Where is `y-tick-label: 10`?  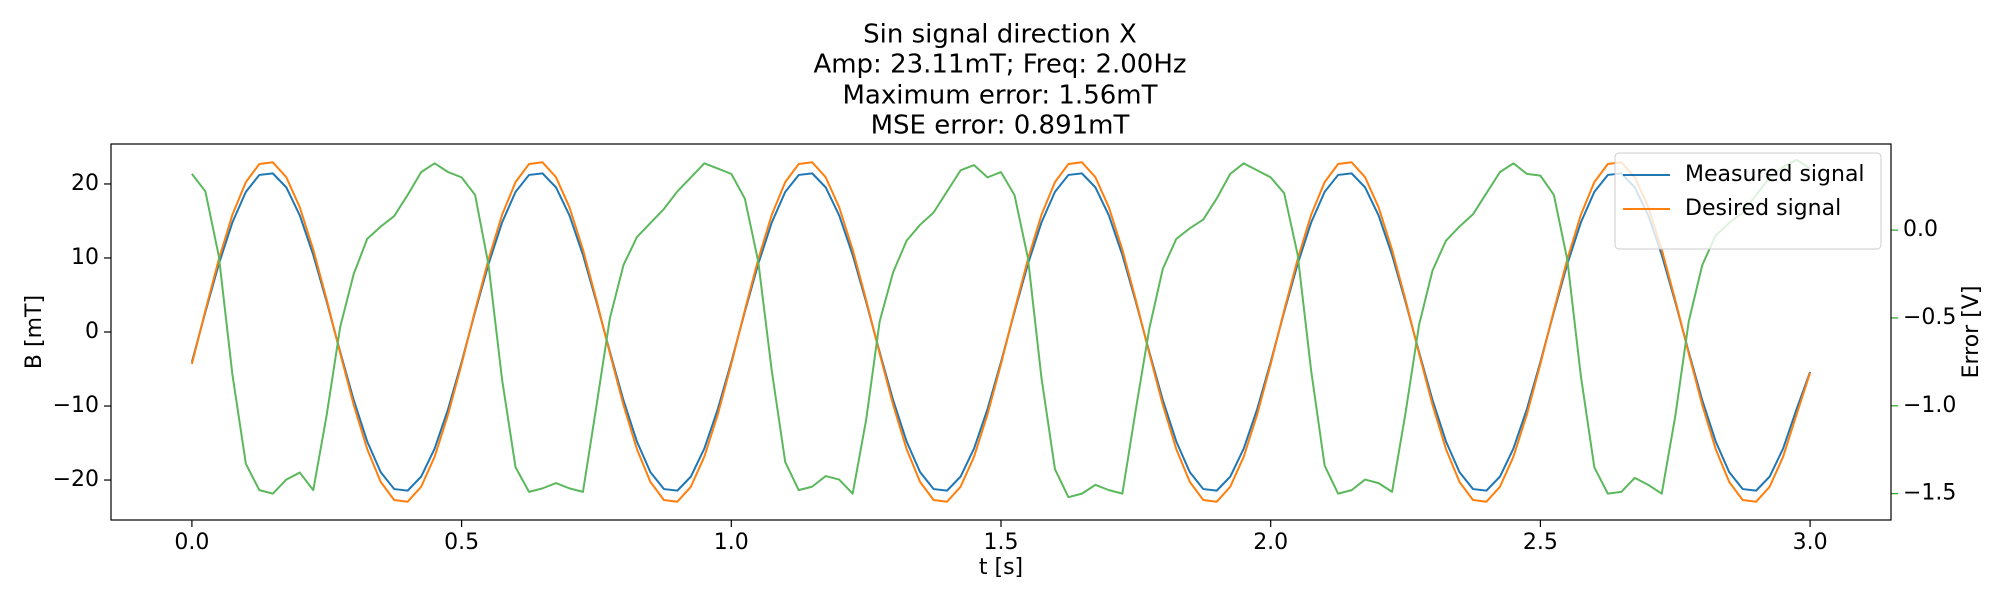
y-tick-label: 10 is located at coordinates (85, 257).